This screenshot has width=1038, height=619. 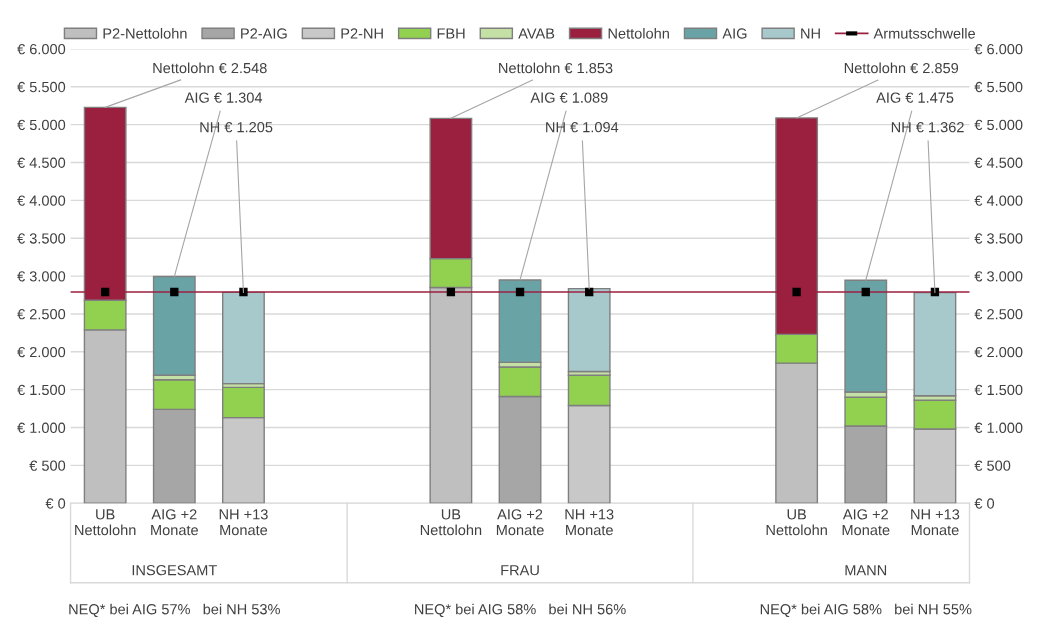 I want to click on y2-tick-label: € 4.500, so click(x=998, y=162).